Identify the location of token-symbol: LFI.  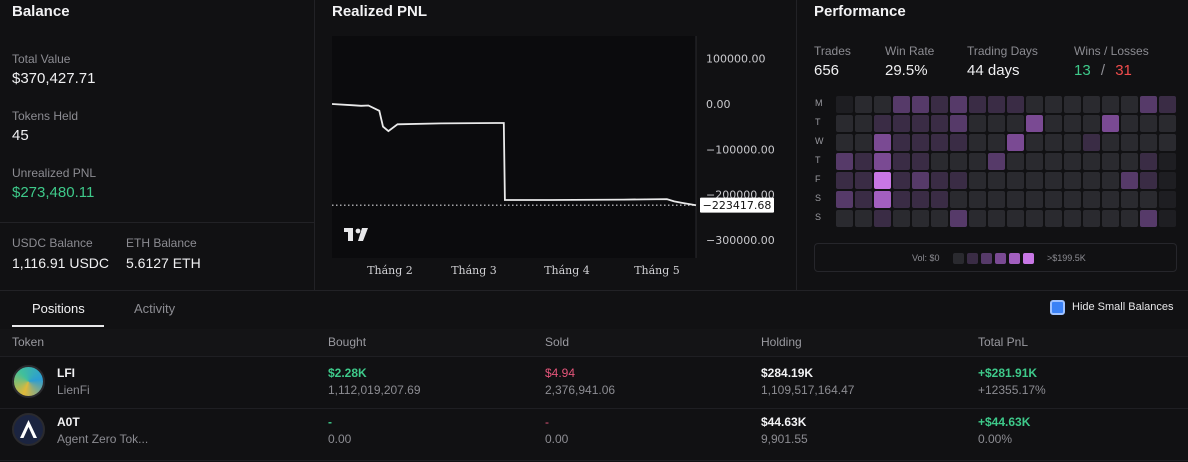
(66, 373).